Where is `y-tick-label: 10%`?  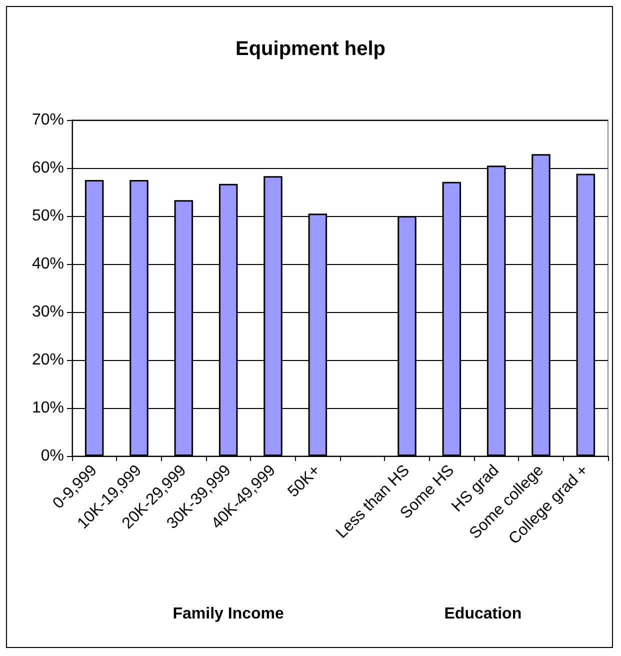 y-tick-label: 10% is located at coordinates (48, 408).